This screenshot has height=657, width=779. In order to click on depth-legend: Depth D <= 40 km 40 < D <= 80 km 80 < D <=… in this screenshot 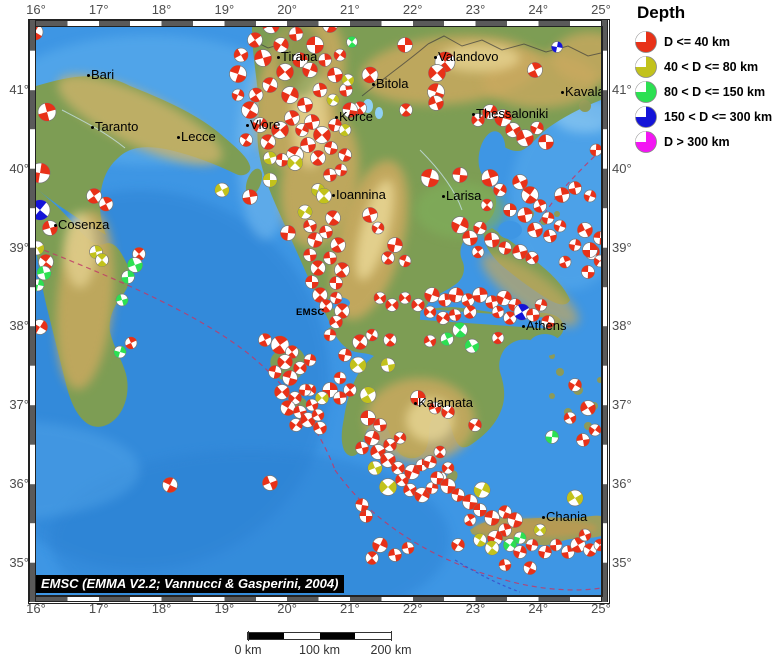, I will do `click(704, 78)`.